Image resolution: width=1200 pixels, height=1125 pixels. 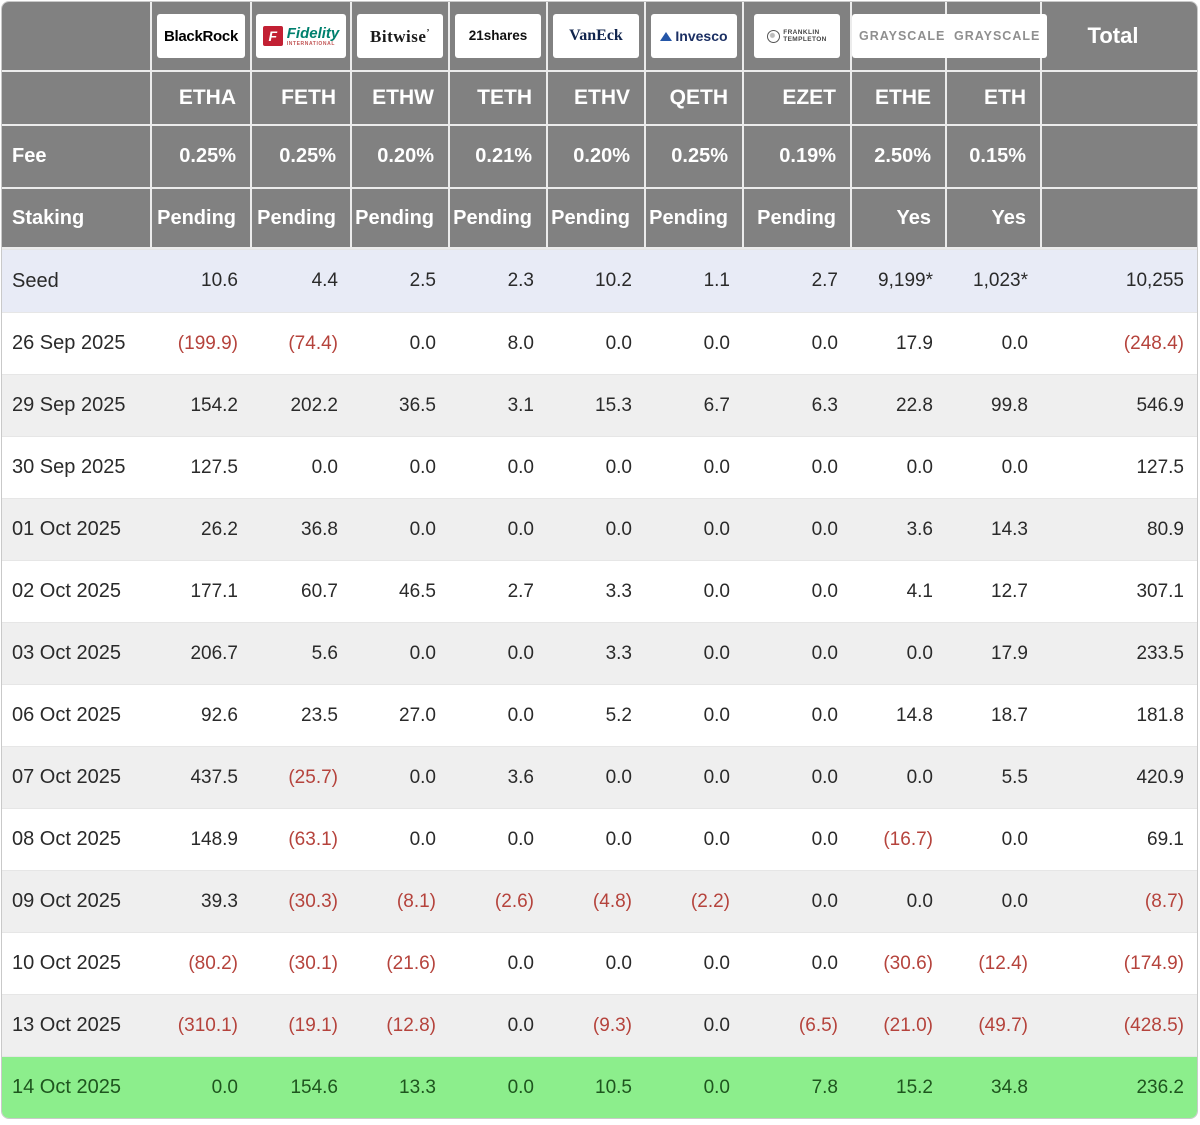 What do you see at coordinates (997, 36) in the screenshot?
I see `grayscale-logo-eth: GRAYSCALE` at bounding box center [997, 36].